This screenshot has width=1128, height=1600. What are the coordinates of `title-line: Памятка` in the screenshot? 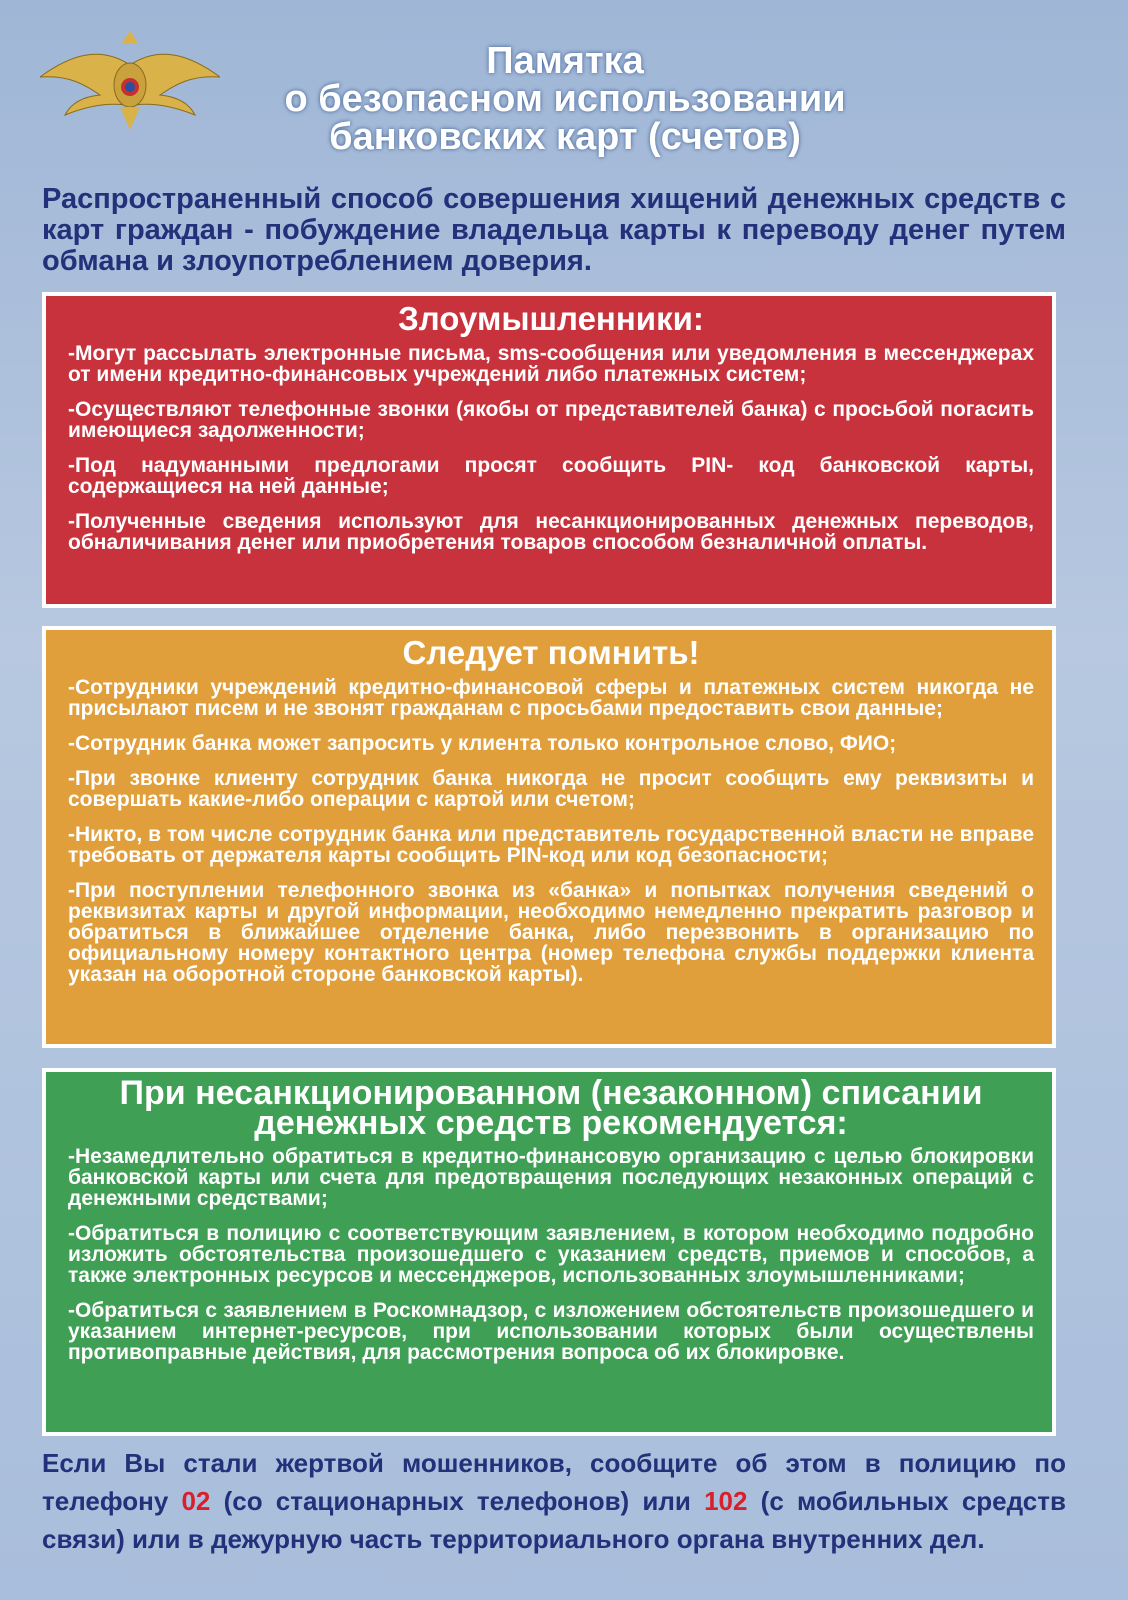 It's located at (565, 61).